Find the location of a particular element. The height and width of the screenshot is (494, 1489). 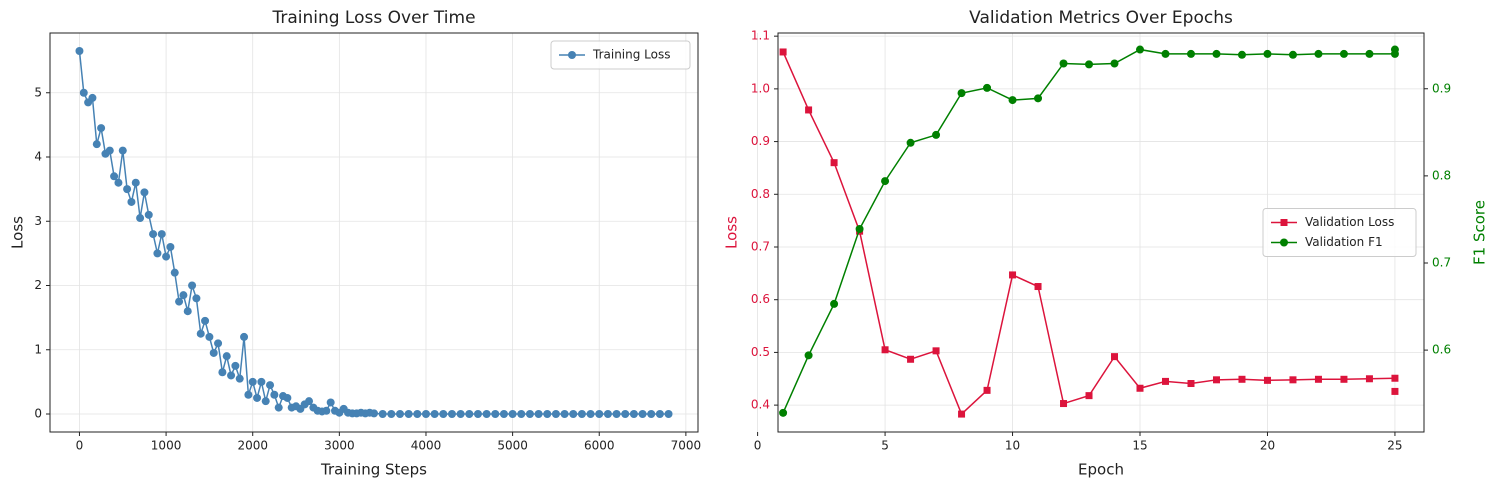

y-tick-label: 0.7 is located at coordinates (760, 246).